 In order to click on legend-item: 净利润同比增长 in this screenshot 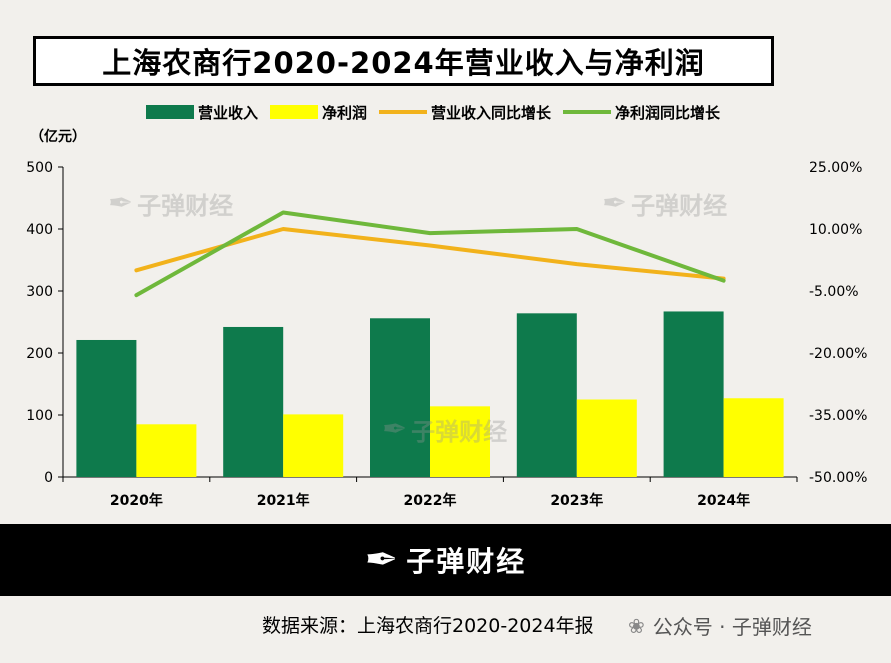, I will do `click(641, 112)`.